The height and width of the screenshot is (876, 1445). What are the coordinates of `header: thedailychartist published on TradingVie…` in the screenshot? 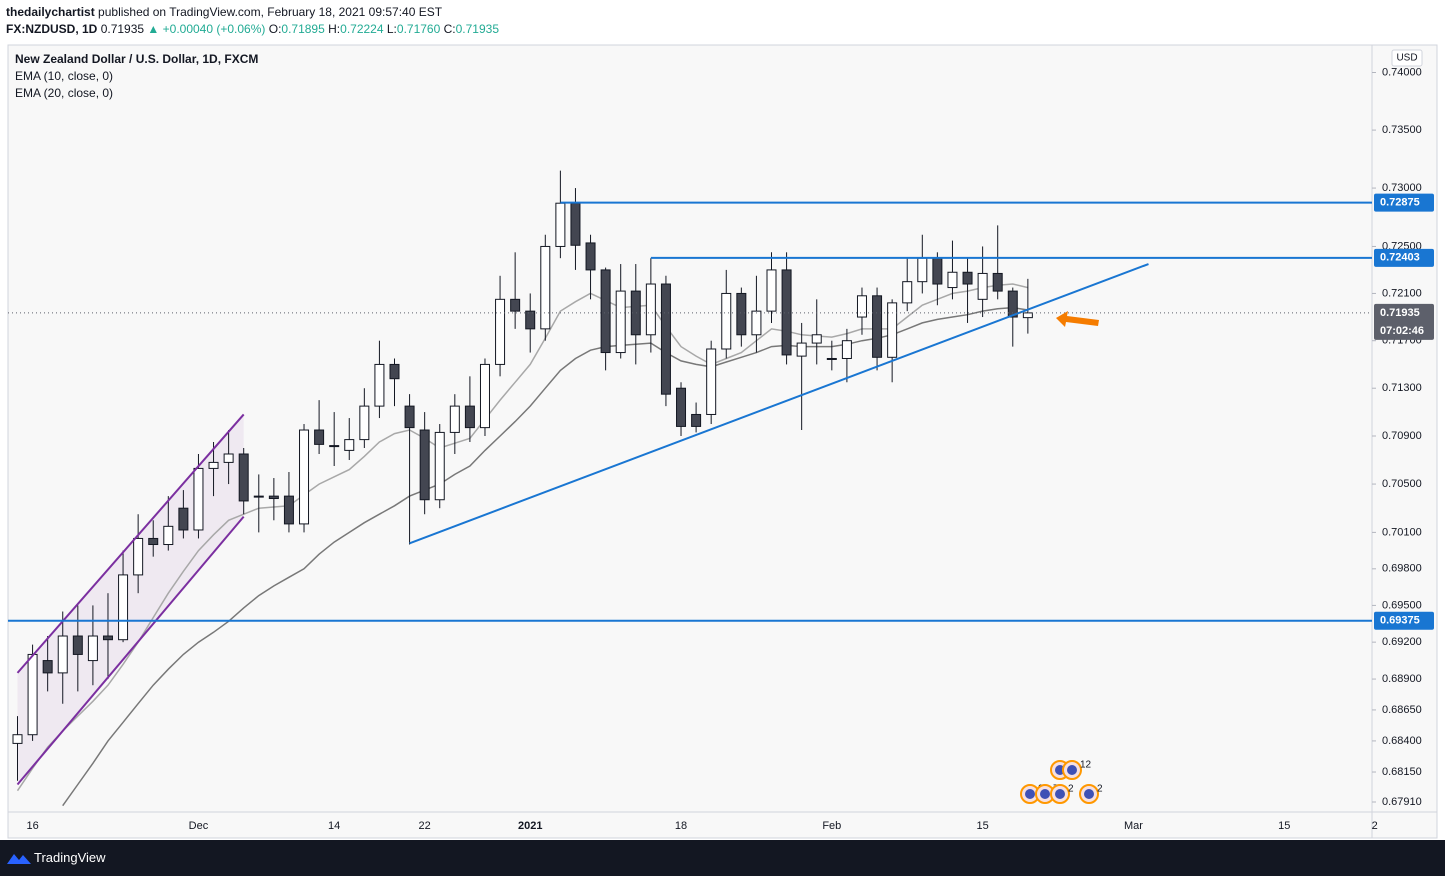 It's located at (252, 21).